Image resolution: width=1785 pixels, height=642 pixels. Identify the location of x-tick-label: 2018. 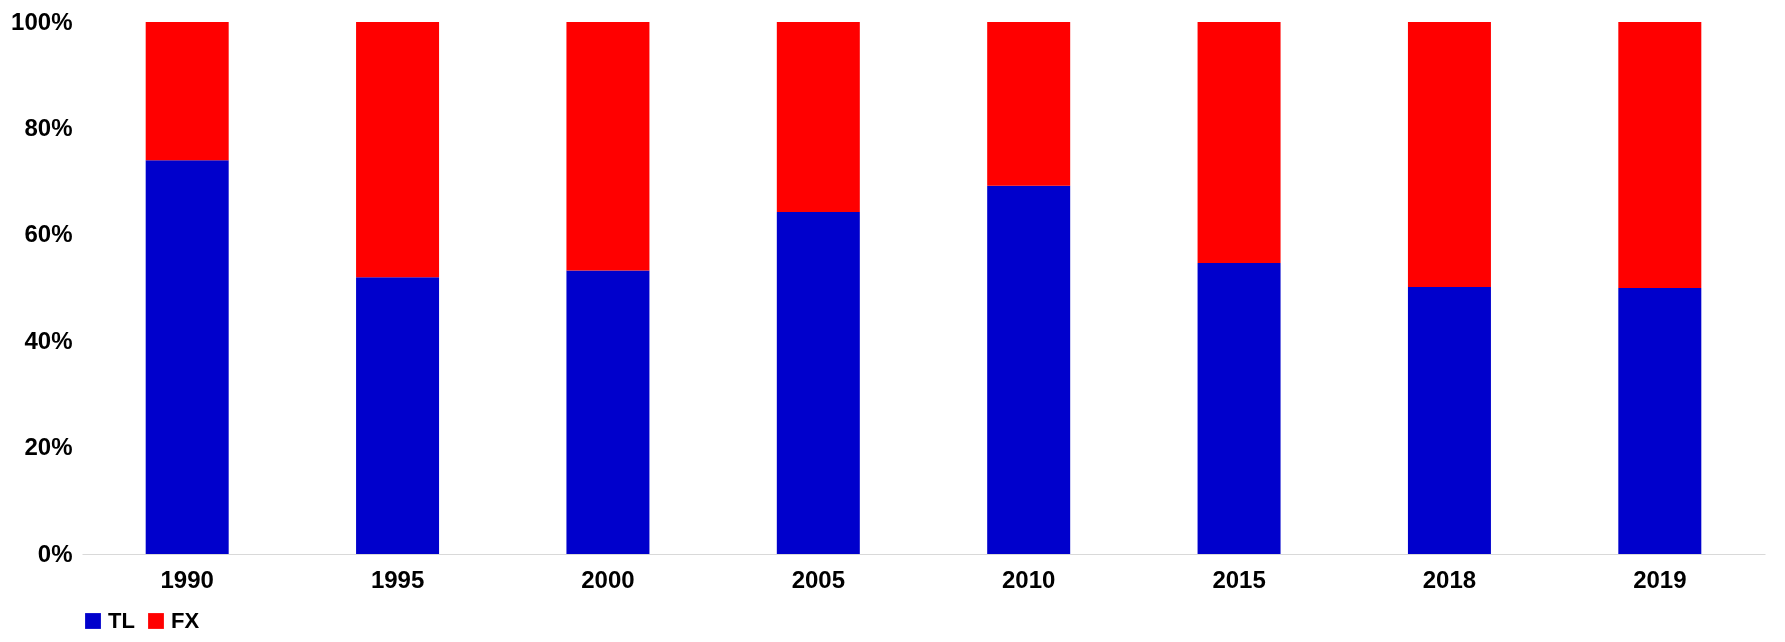
(1449, 579).